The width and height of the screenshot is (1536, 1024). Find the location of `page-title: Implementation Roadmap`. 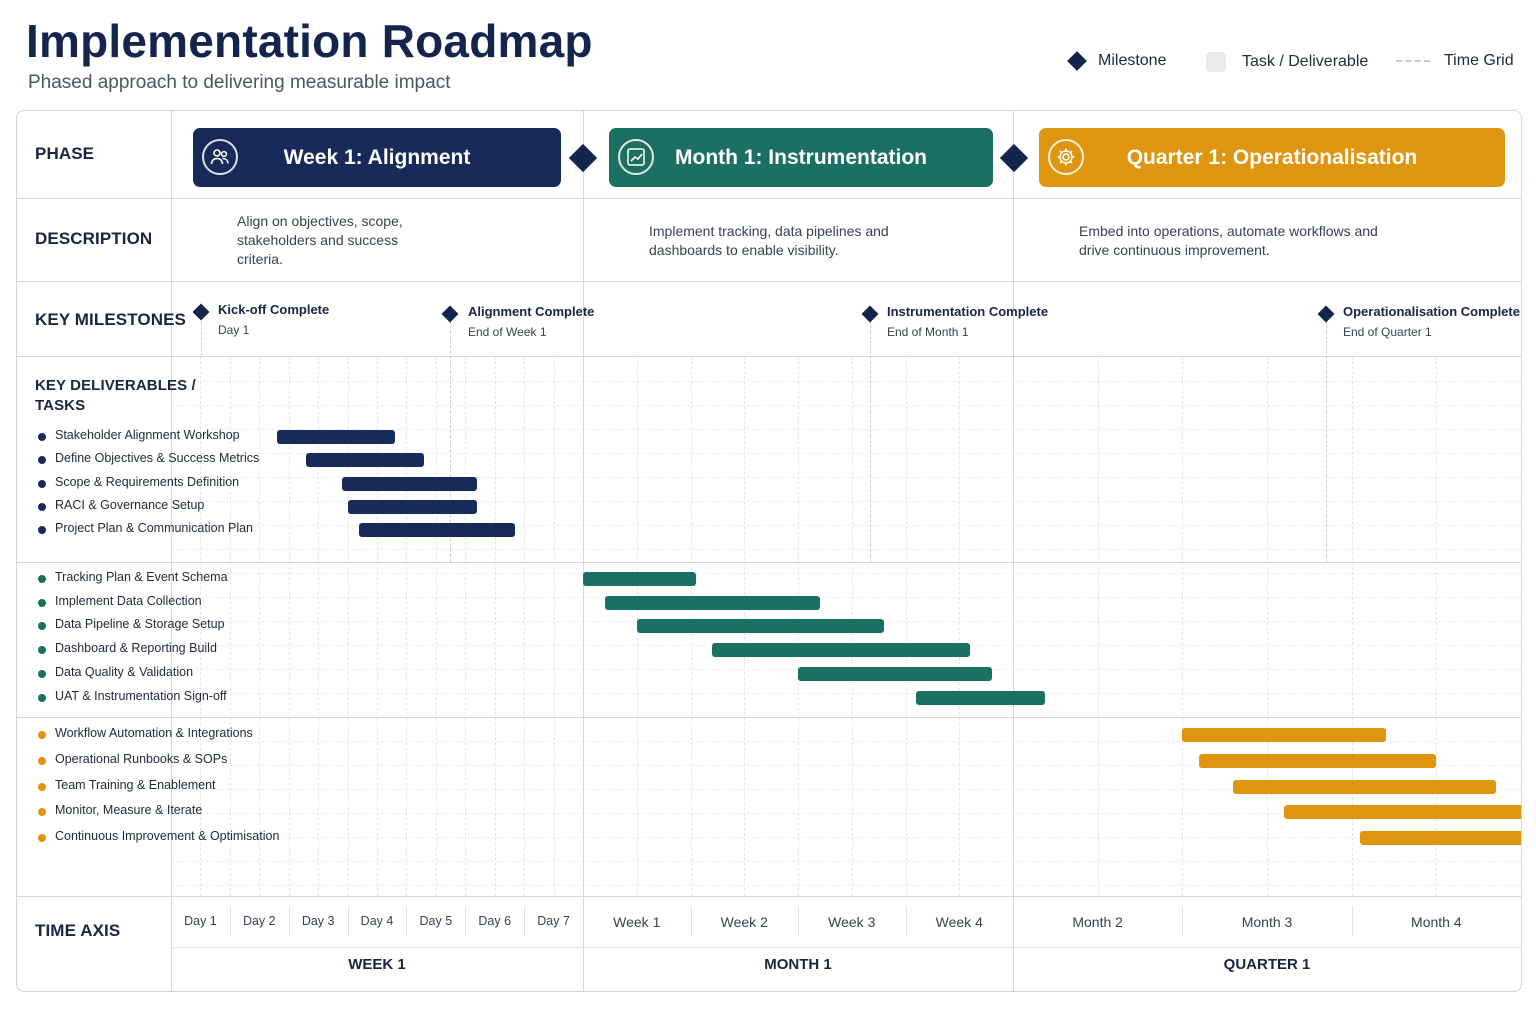

page-title: Implementation Roadmap is located at coordinates (309, 41).